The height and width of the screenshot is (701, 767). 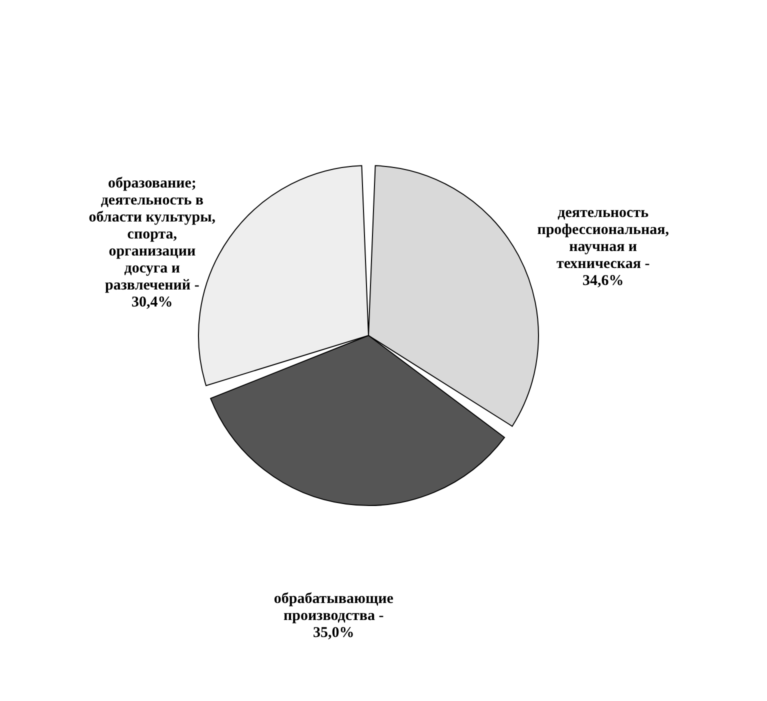 What do you see at coordinates (152, 234) in the screenshot?
I see `slice-label: образование; деятельность в области культуры, спорта, организации досуга и развлечений -` at bounding box center [152, 234].